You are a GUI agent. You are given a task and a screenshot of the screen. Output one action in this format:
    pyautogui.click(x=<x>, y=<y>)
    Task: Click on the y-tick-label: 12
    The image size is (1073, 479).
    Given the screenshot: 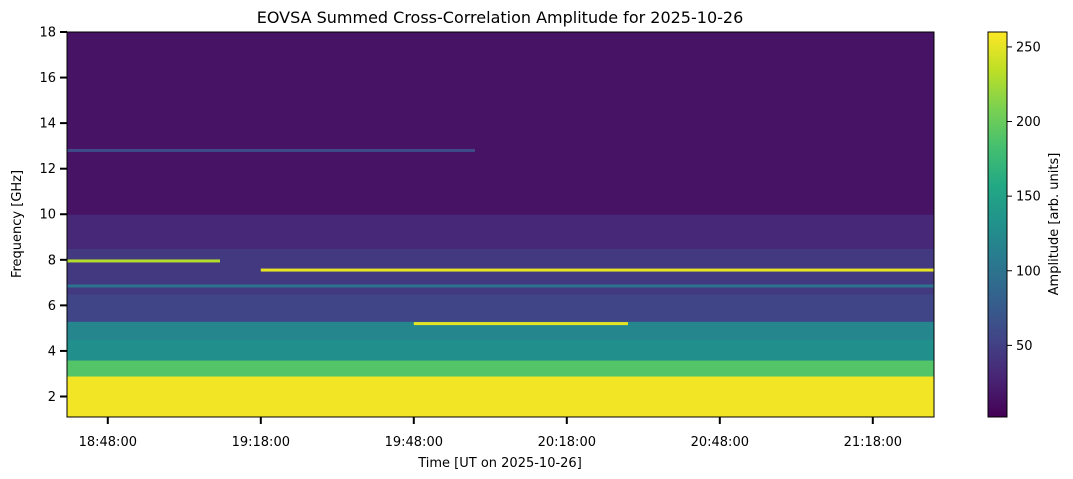 What is the action you would take?
    pyautogui.click(x=47, y=169)
    